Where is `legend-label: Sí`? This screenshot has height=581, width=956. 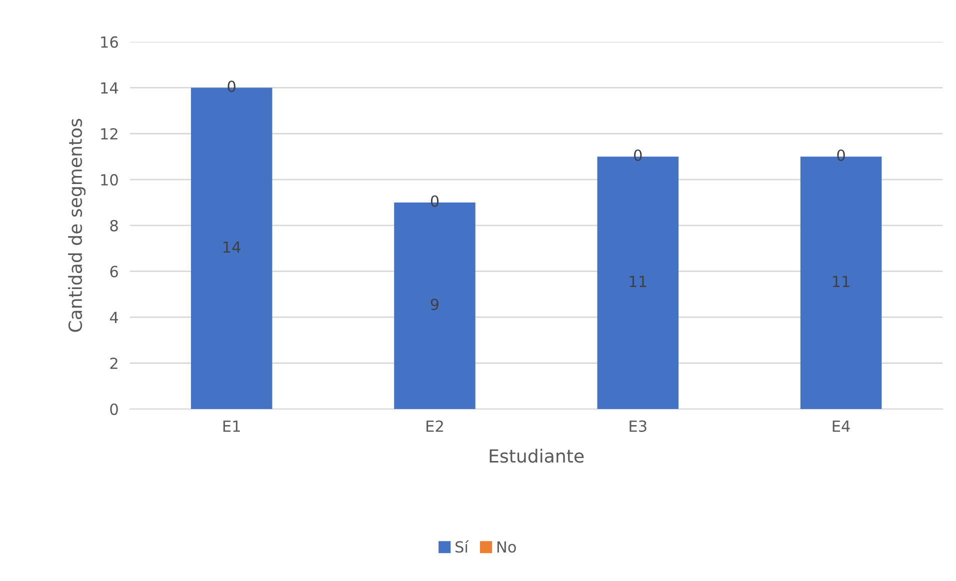 legend-label: Sí is located at coordinates (462, 546).